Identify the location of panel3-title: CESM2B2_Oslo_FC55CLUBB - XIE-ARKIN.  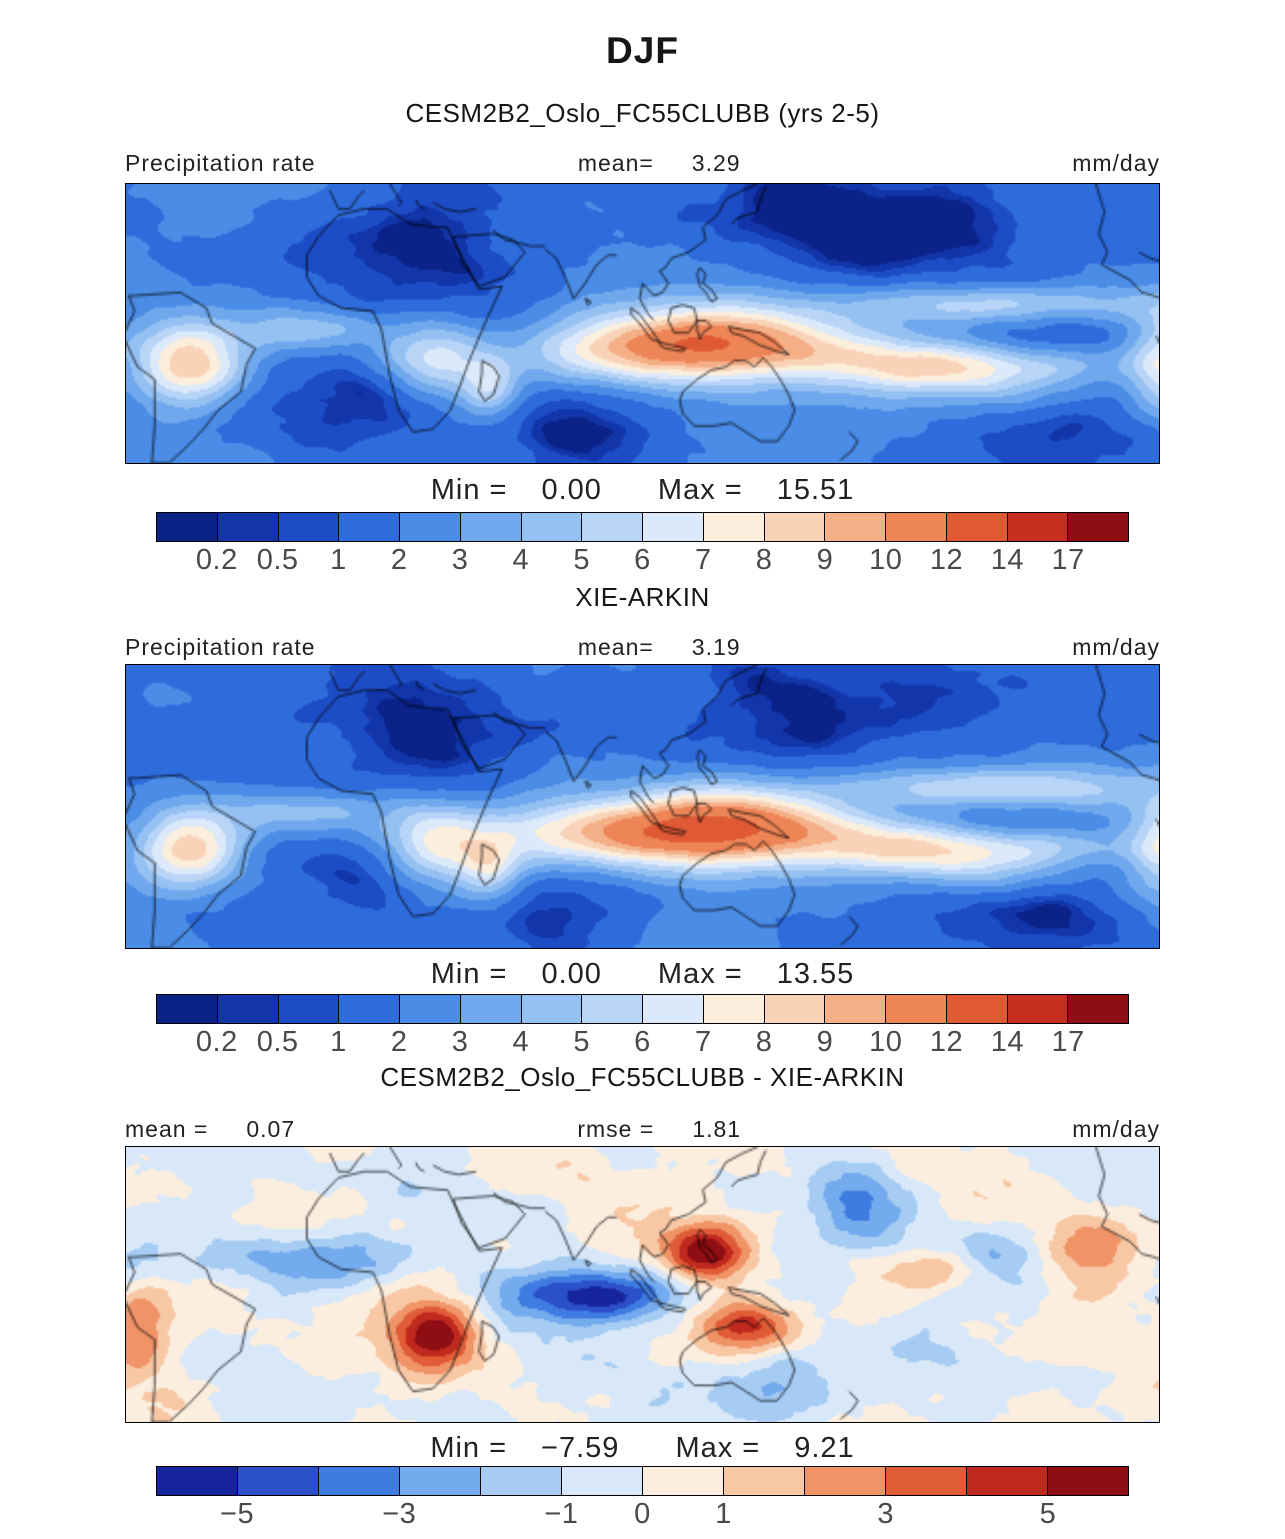
(642, 1077).